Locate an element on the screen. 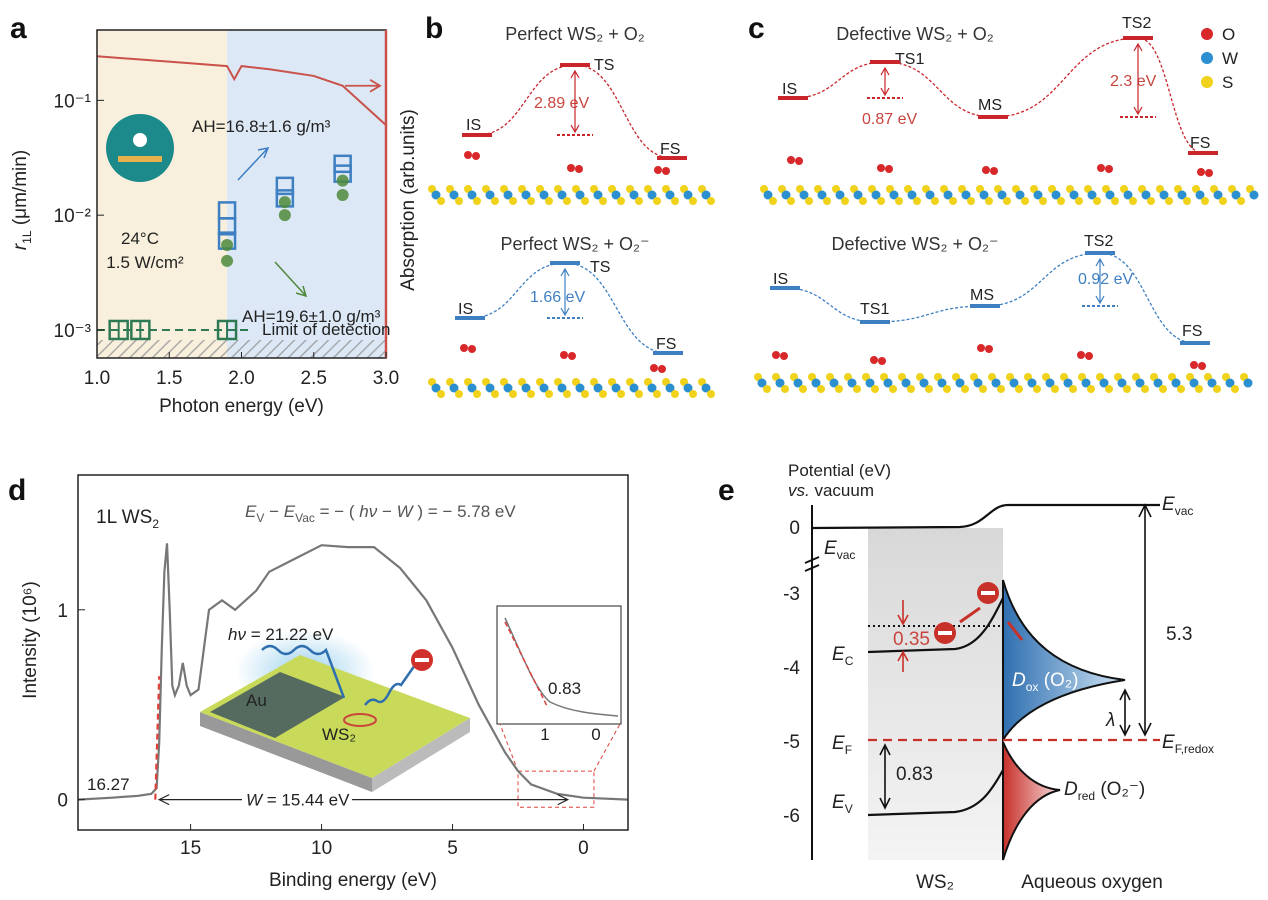 This screenshot has width=1268, height=900. electron-sign is located at coordinates (988, 593).